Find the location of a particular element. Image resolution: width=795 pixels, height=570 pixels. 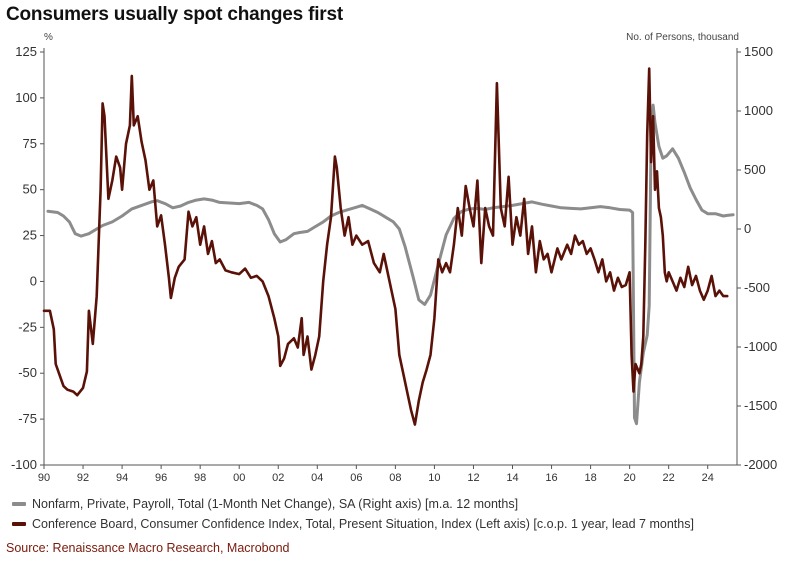

left-axis-unit: % is located at coordinates (48, 37).